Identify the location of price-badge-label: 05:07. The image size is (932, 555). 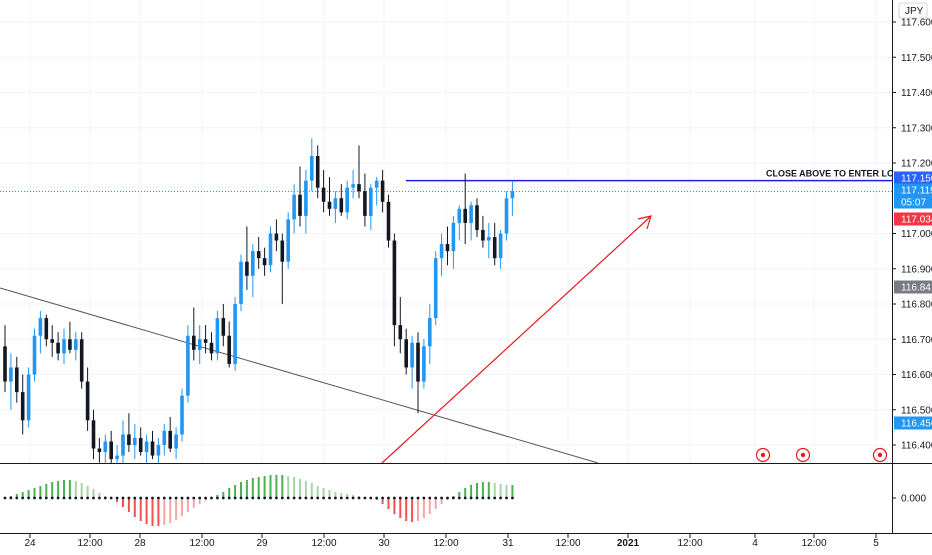
(913, 203).